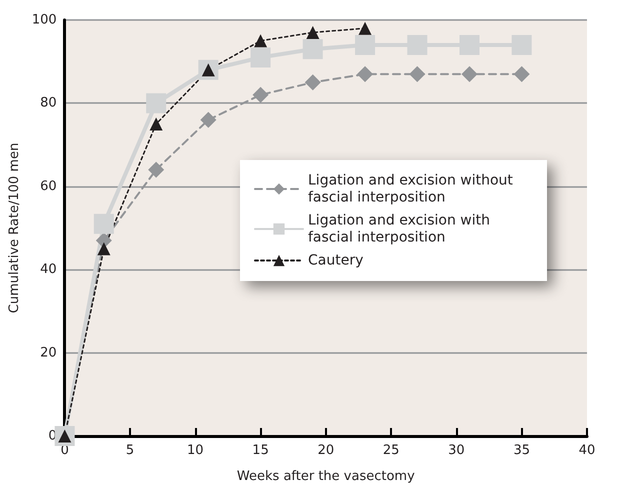  Describe the element at coordinates (401, 229) in the screenshot. I see `legend-label: Ligation and excision with fascial interposition` at that location.